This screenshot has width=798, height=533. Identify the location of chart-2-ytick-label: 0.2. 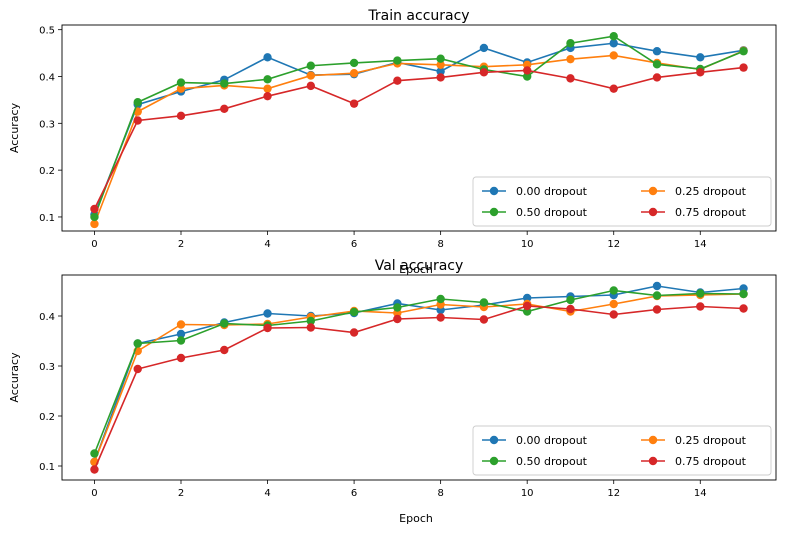
(47, 417).